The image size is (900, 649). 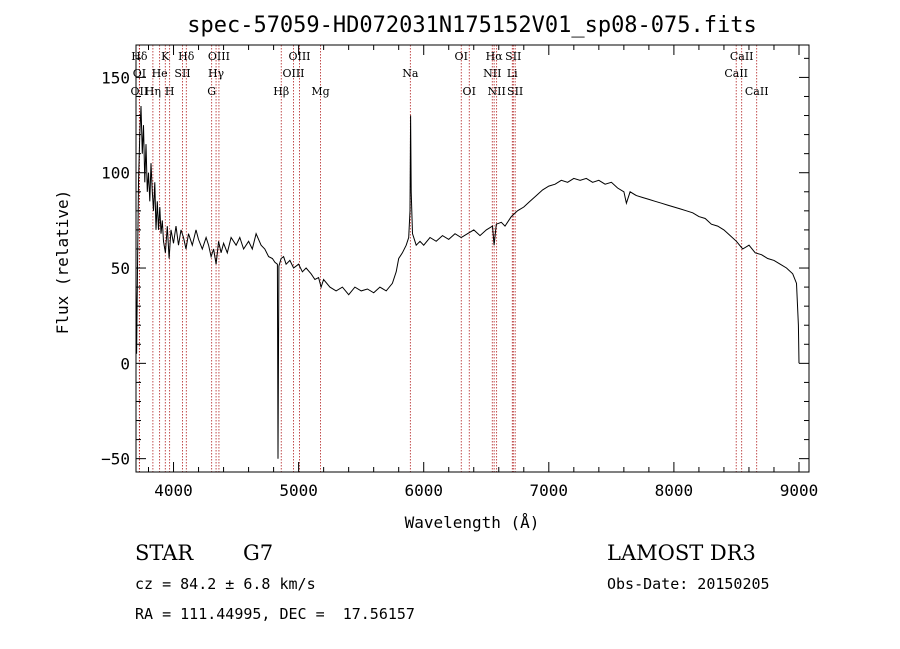 What do you see at coordinates (512, 73) in the screenshot?
I see `line-label: Li` at bounding box center [512, 73].